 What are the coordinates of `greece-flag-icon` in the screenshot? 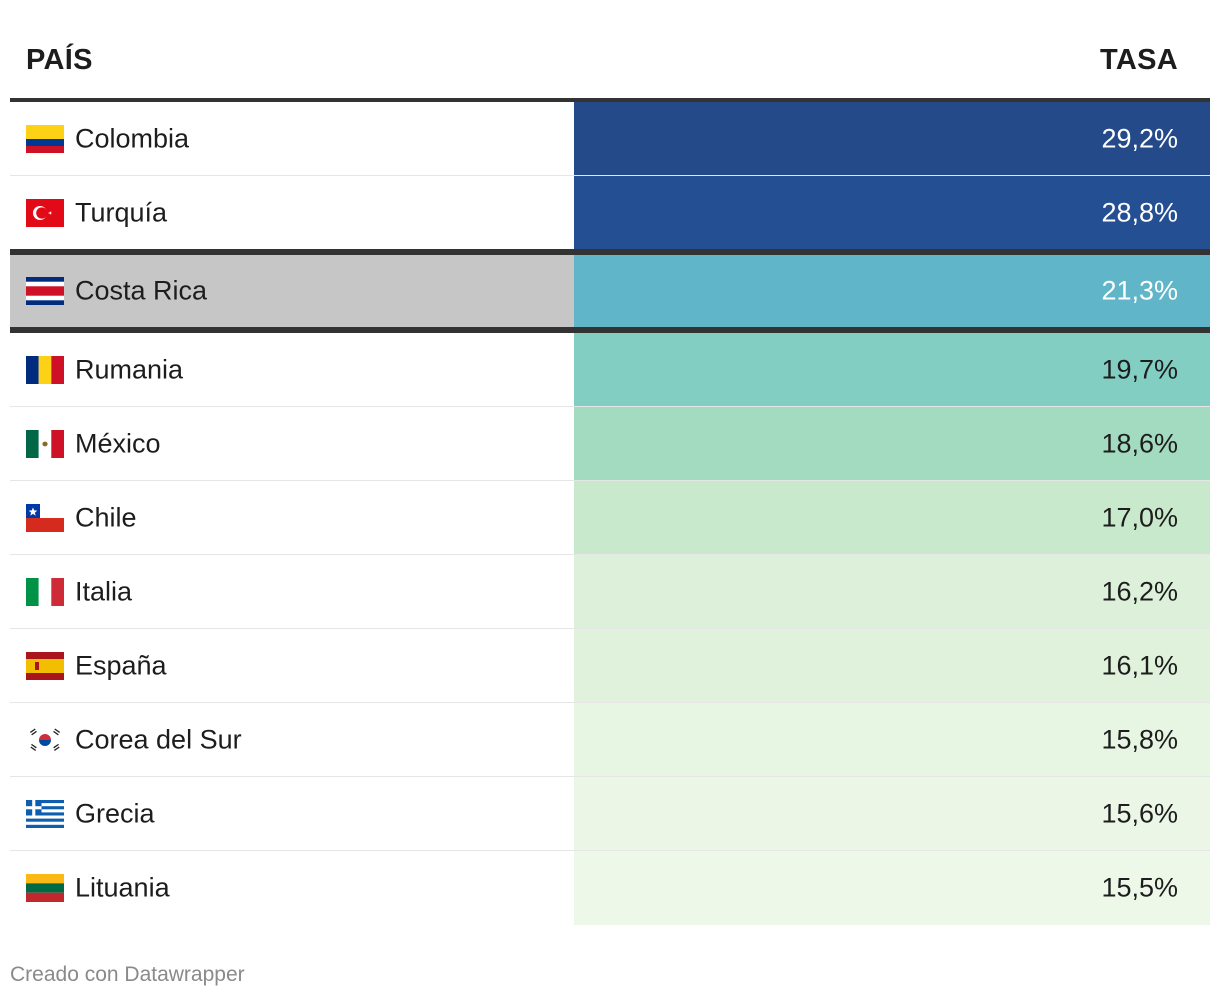 It's located at (45, 813).